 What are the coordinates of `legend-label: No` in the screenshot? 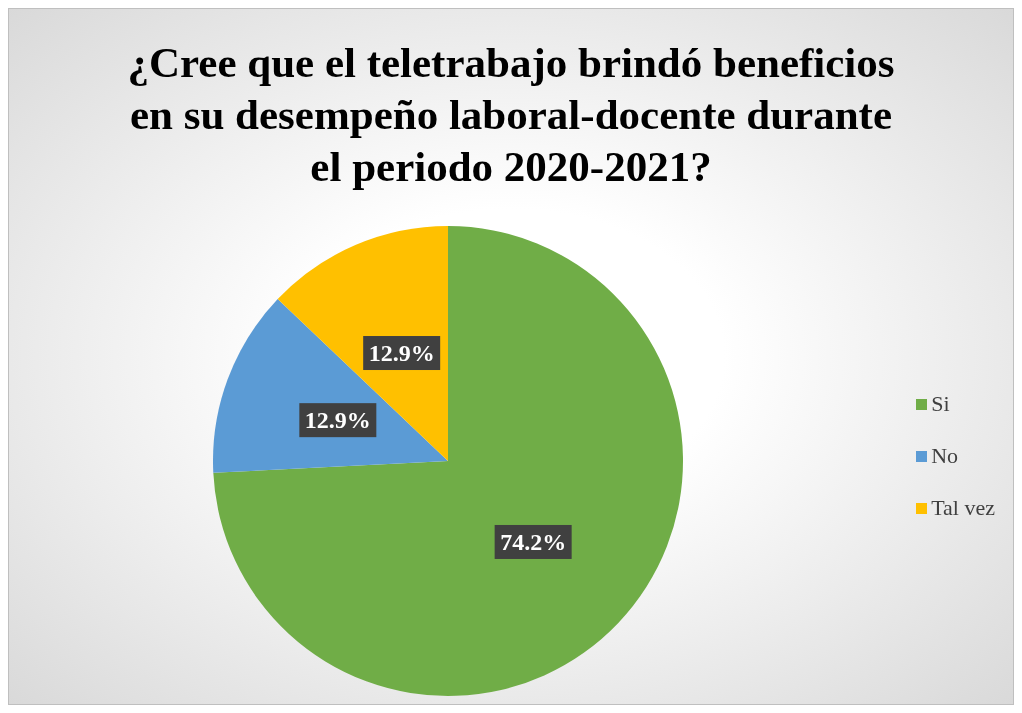 It's located at (945, 456).